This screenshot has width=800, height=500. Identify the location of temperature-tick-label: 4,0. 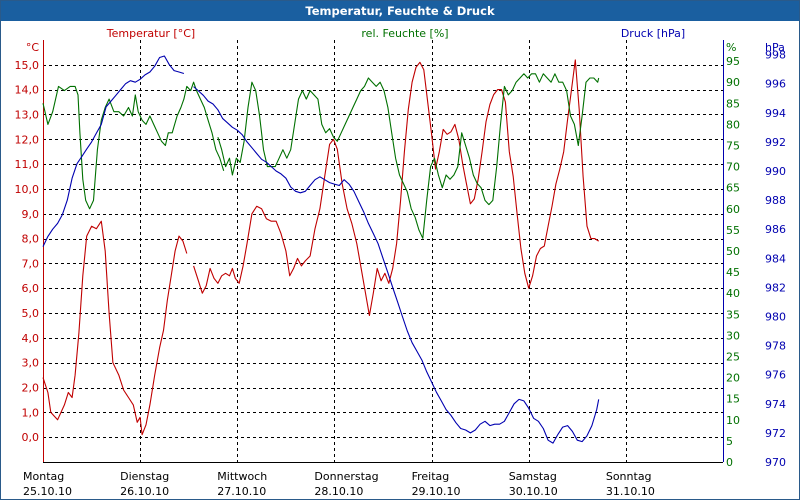
(31, 338).